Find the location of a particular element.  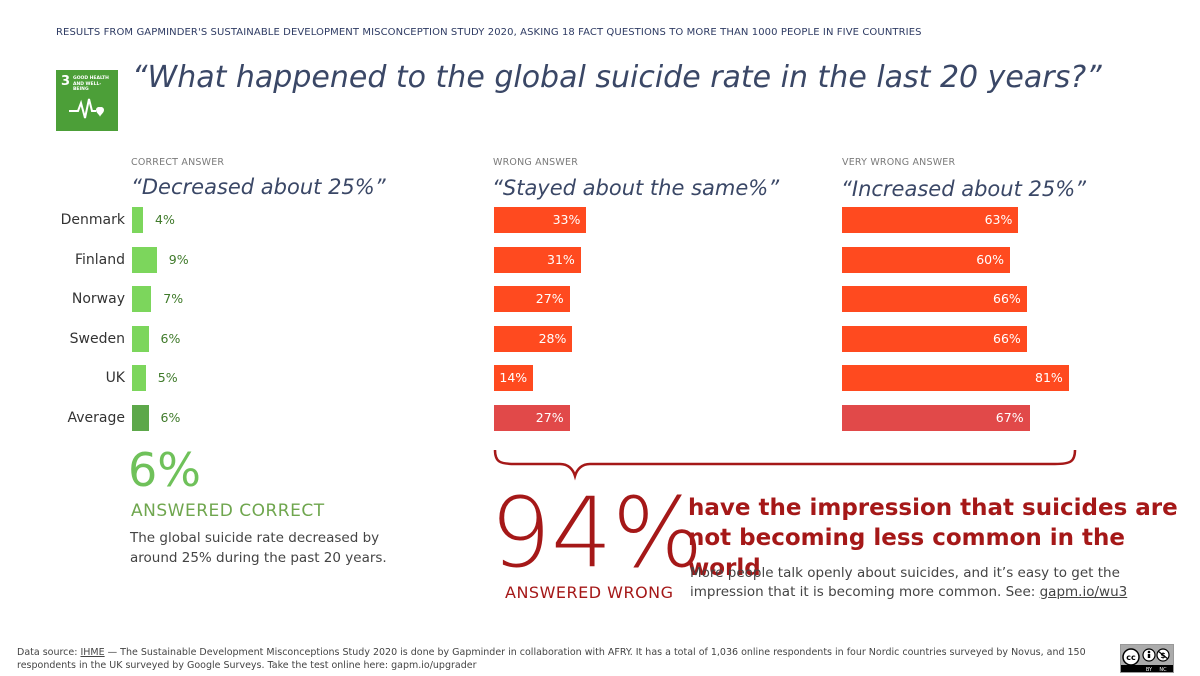

bar-1-sweden is located at coordinates (533, 338).